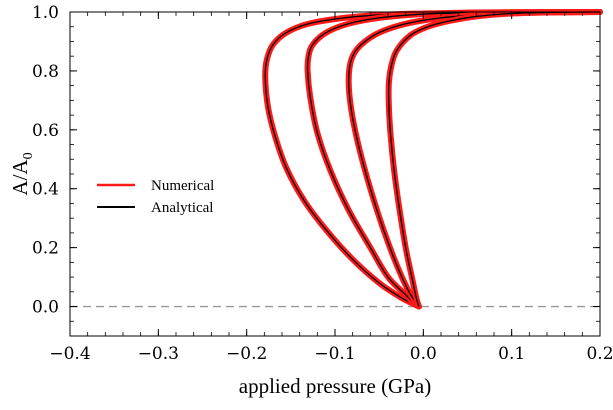  What do you see at coordinates (182, 186) in the screenshot?
I see `legend-label-numerical: Numerical` at bounding box center [182, 186].